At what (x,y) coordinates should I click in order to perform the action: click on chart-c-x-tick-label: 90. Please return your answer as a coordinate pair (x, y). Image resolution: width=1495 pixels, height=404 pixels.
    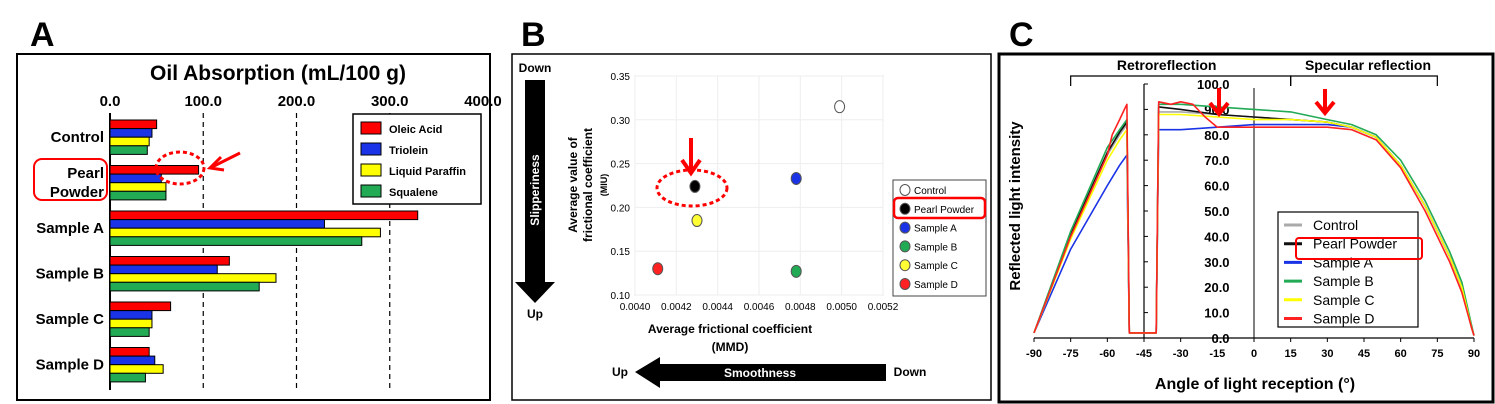
    Looking at the image, I should click on (1474, 354).